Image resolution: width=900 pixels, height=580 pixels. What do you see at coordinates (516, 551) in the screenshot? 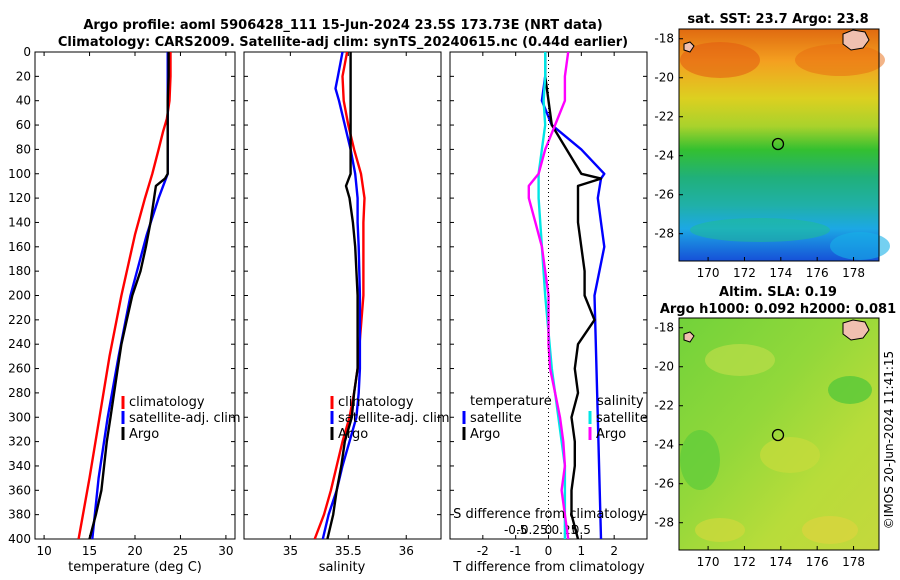
I see `x-tick-label: -1` at bounding box center [516, 551].